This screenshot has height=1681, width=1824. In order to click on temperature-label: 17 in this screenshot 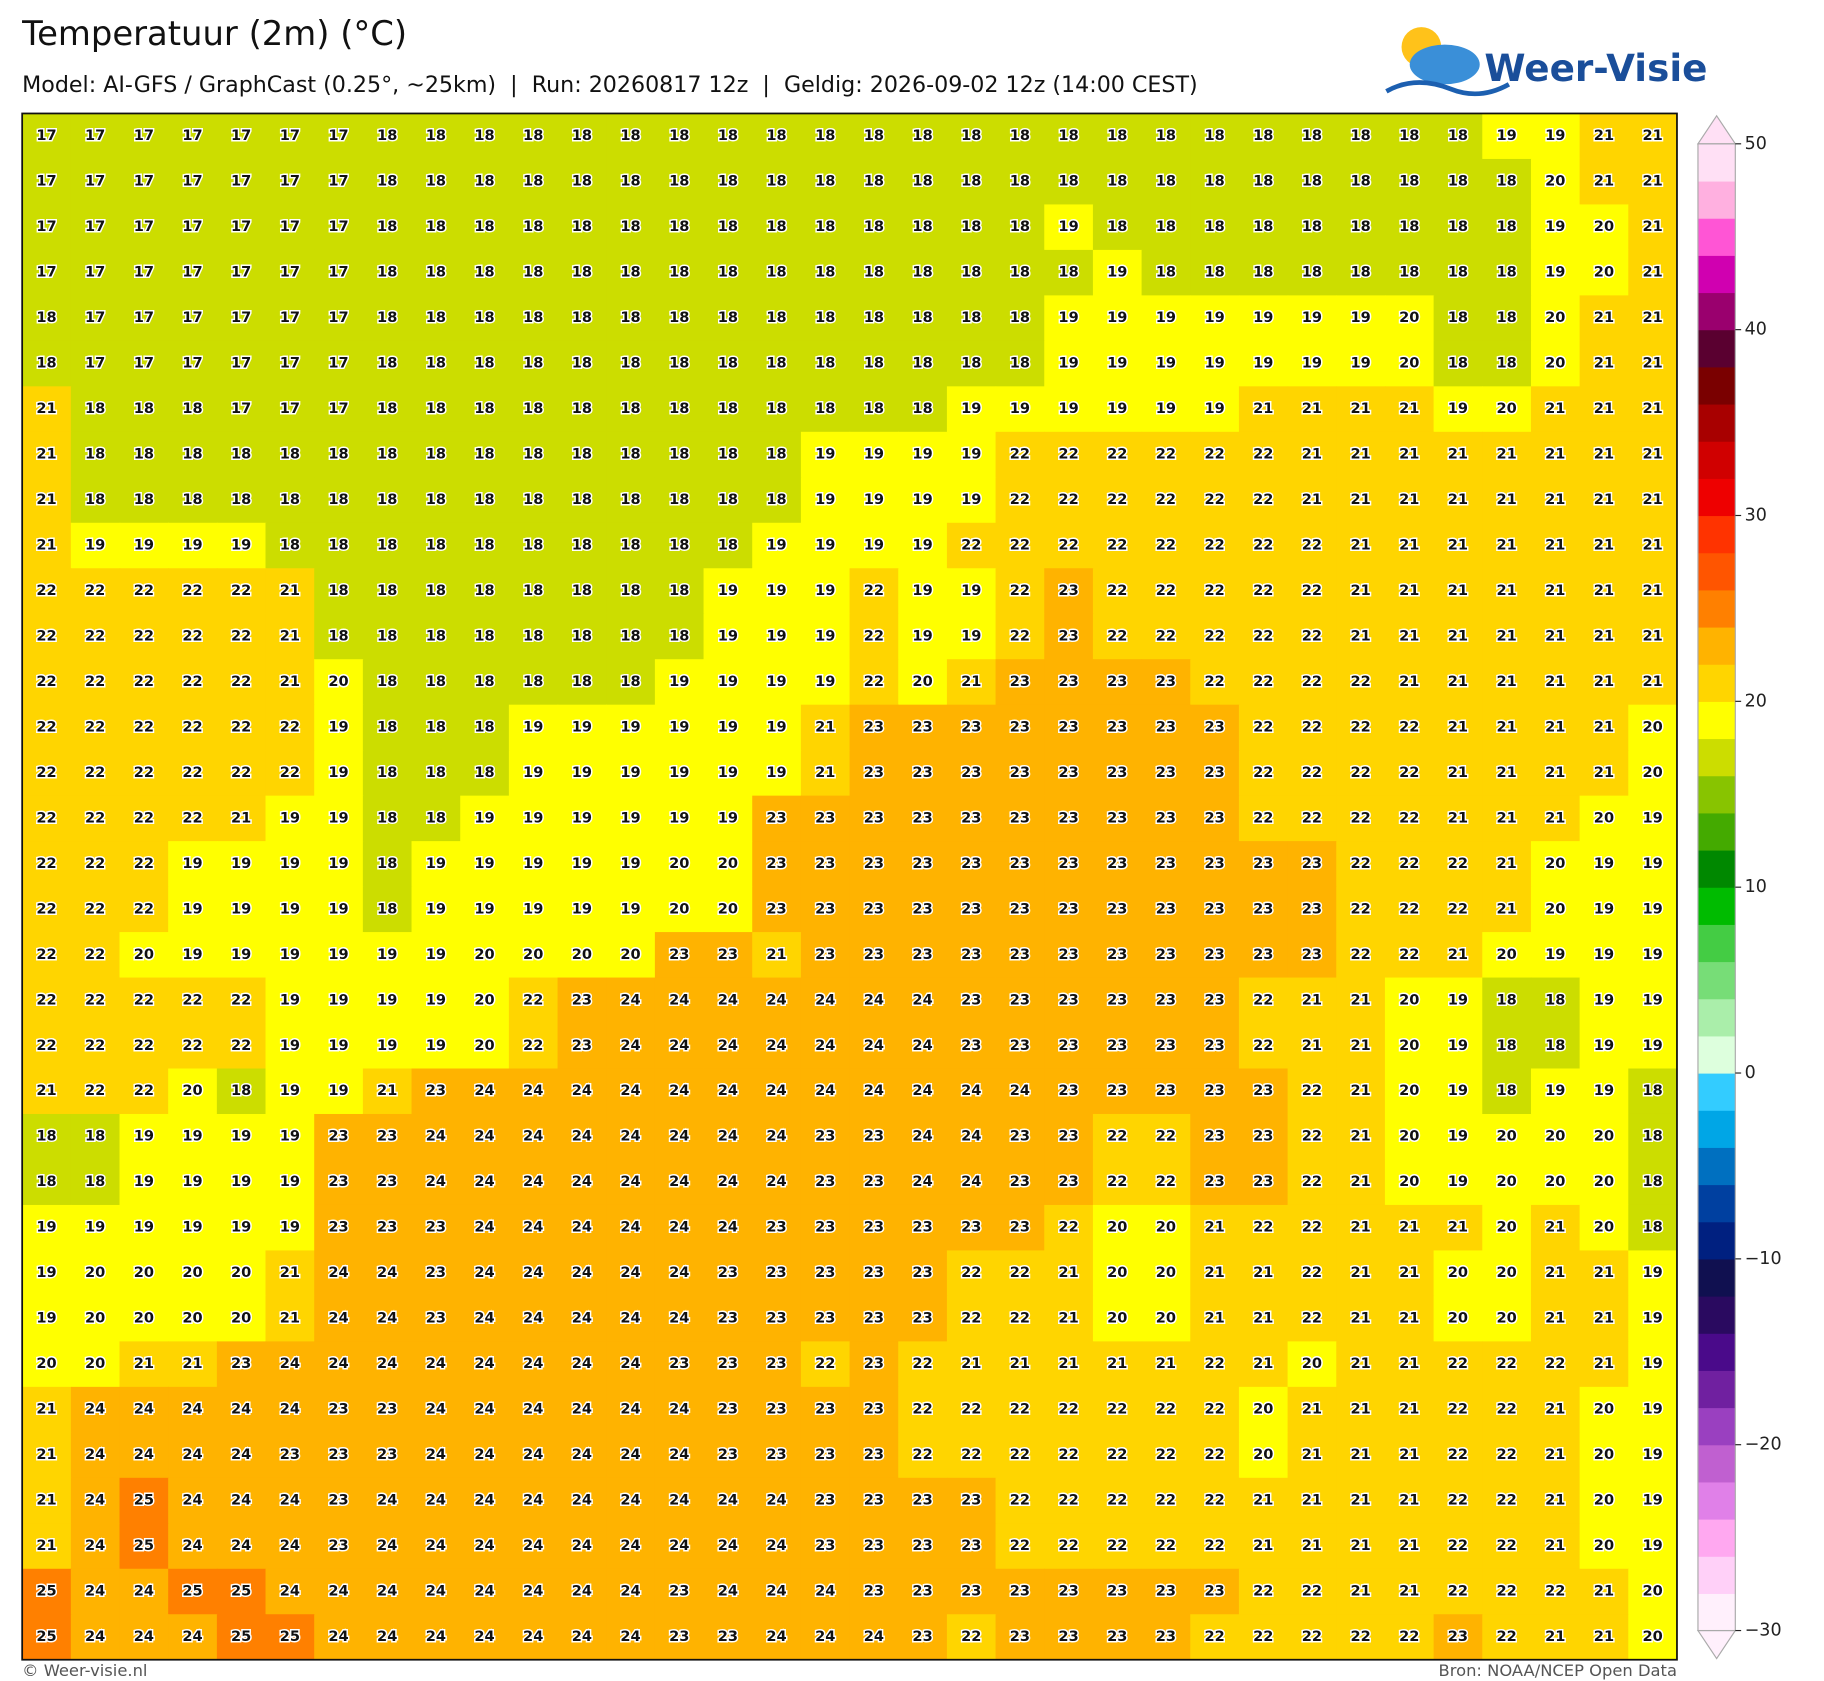, I will do `click(192, 363)`.